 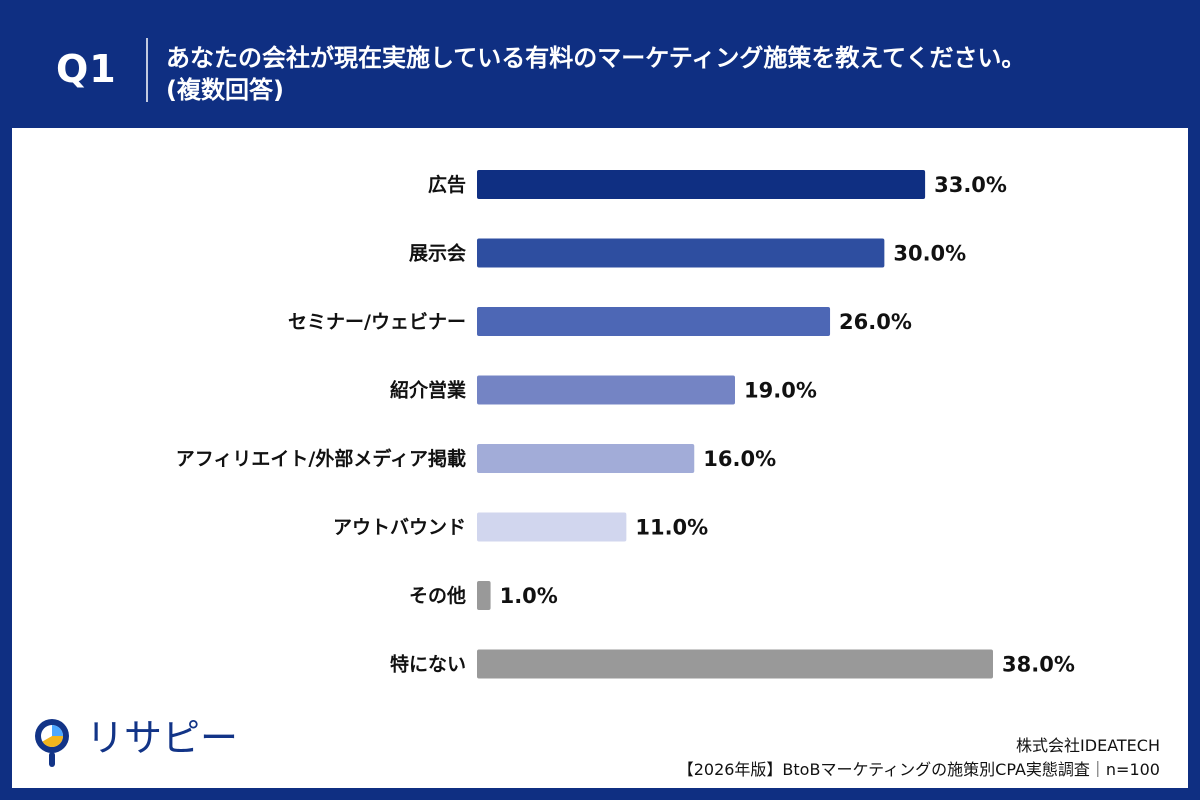 What do you see at coordinates (970, 185) in the screenshot?
I see `value-label-0: 33.0%` at bounding box center [970, 185].